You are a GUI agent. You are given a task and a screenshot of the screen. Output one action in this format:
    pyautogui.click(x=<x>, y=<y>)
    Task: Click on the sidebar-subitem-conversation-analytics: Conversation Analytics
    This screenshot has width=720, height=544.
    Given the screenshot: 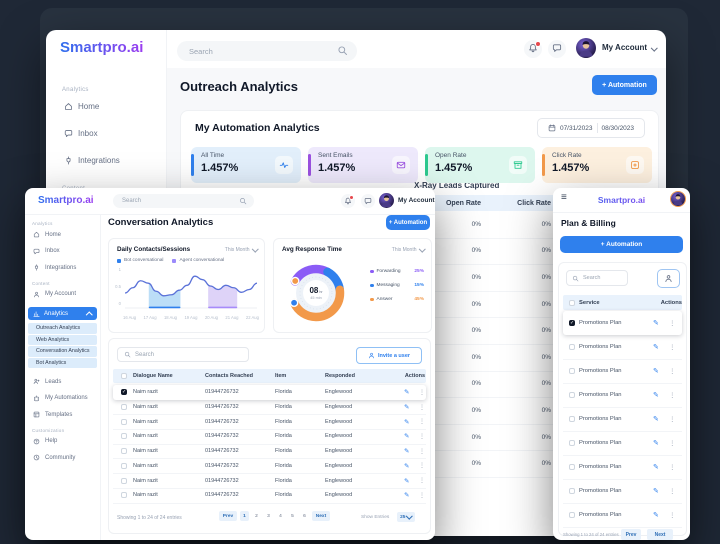 What is the action you would take?
    pyautogui.click(x=62, y=351)
    